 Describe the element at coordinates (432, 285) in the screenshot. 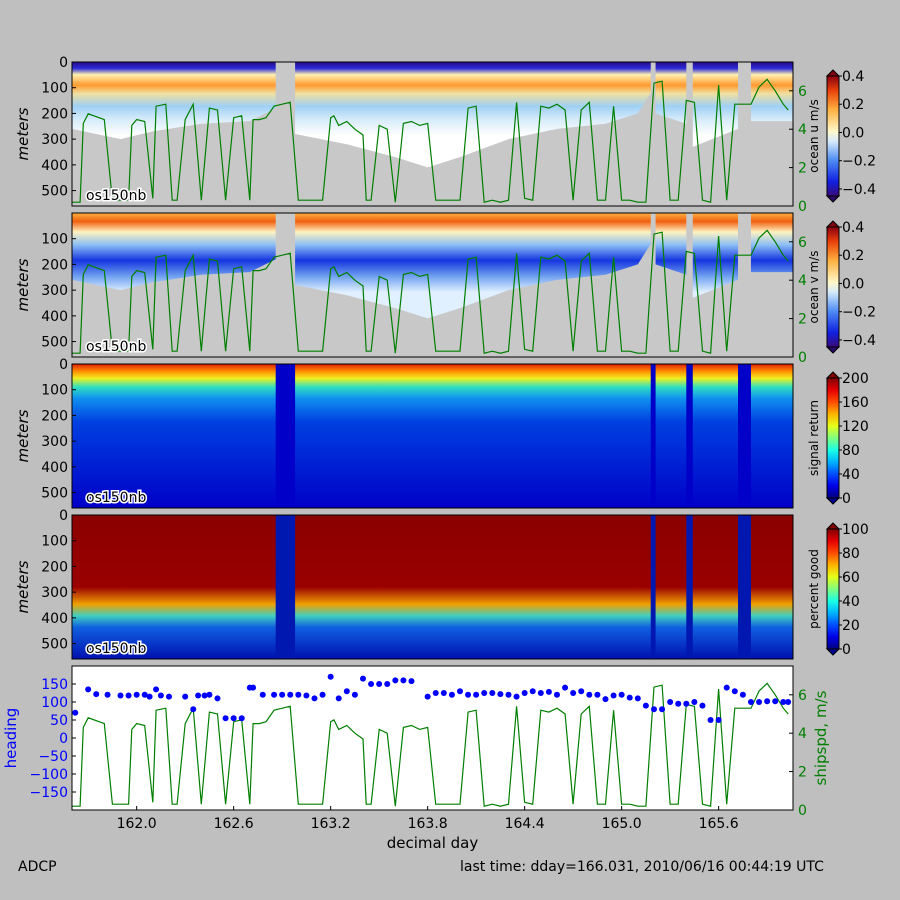

I see `v-frame` at that location.